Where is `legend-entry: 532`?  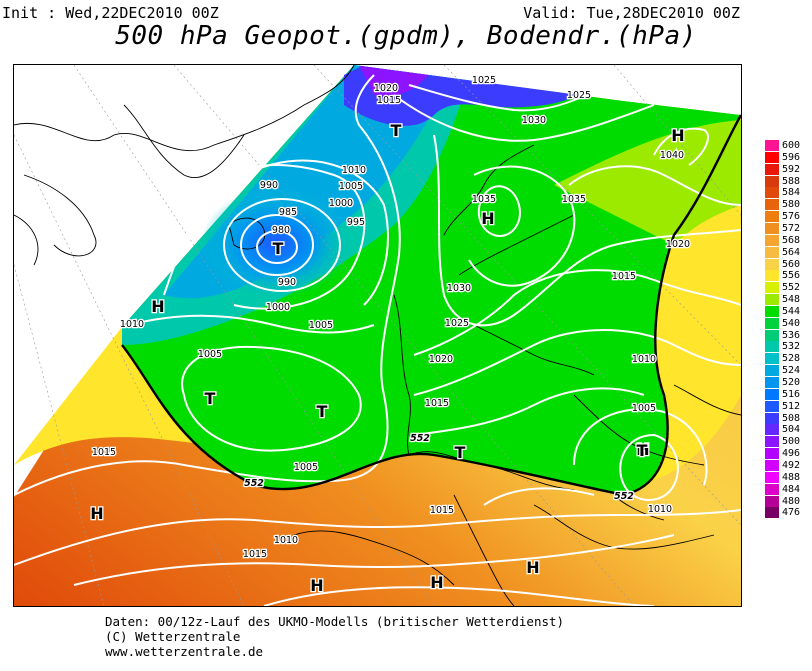 legend-entry: 532 is located at coordinates (788, 347).